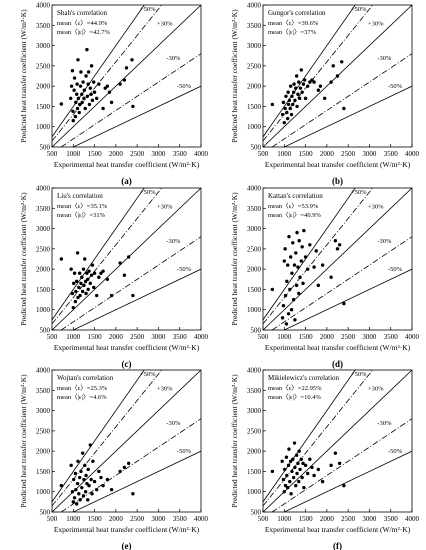 The image size is (426, 550). What do you see at coordinates (126, 181) in the screenshot?
I see `panel-caption: (a)` at bounding box center [126, 181].